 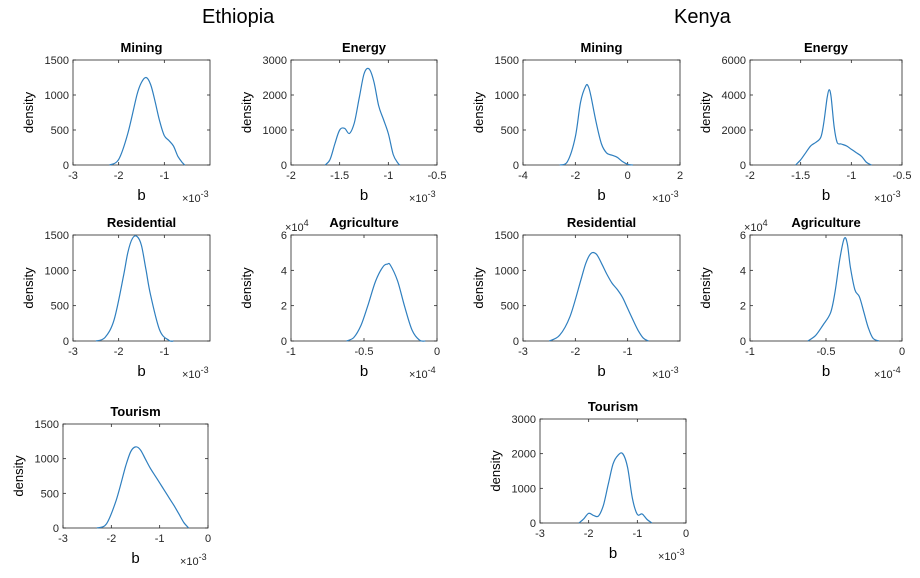 I want to click on subplot-title: Residential, so click(x=141, y=222).